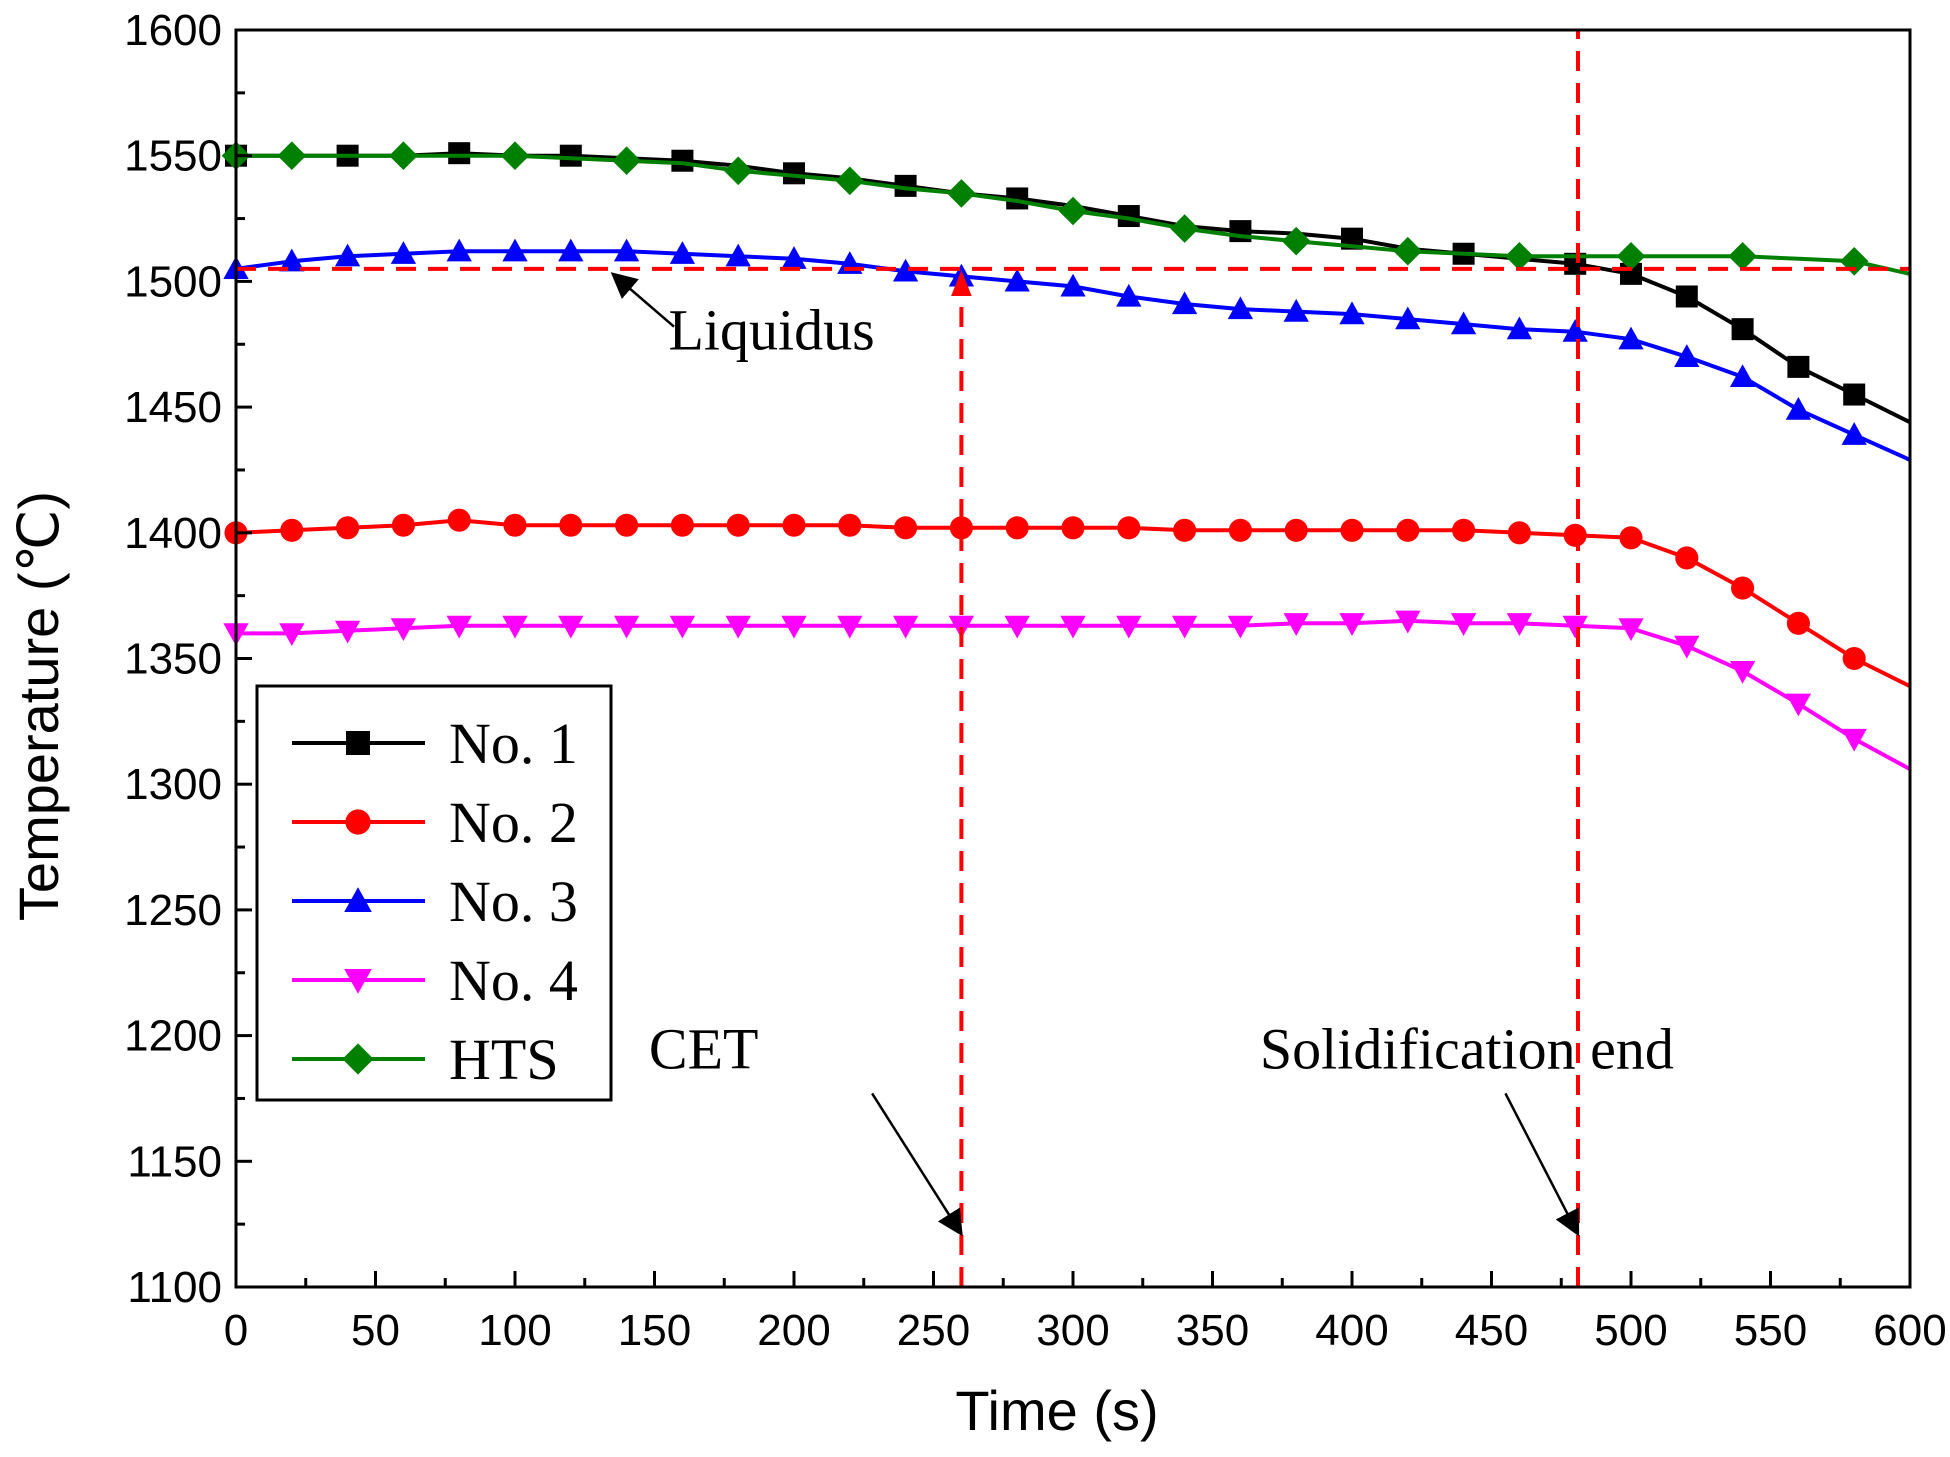  I want to click on x-tick-label: 350, so click(1212, 1330).